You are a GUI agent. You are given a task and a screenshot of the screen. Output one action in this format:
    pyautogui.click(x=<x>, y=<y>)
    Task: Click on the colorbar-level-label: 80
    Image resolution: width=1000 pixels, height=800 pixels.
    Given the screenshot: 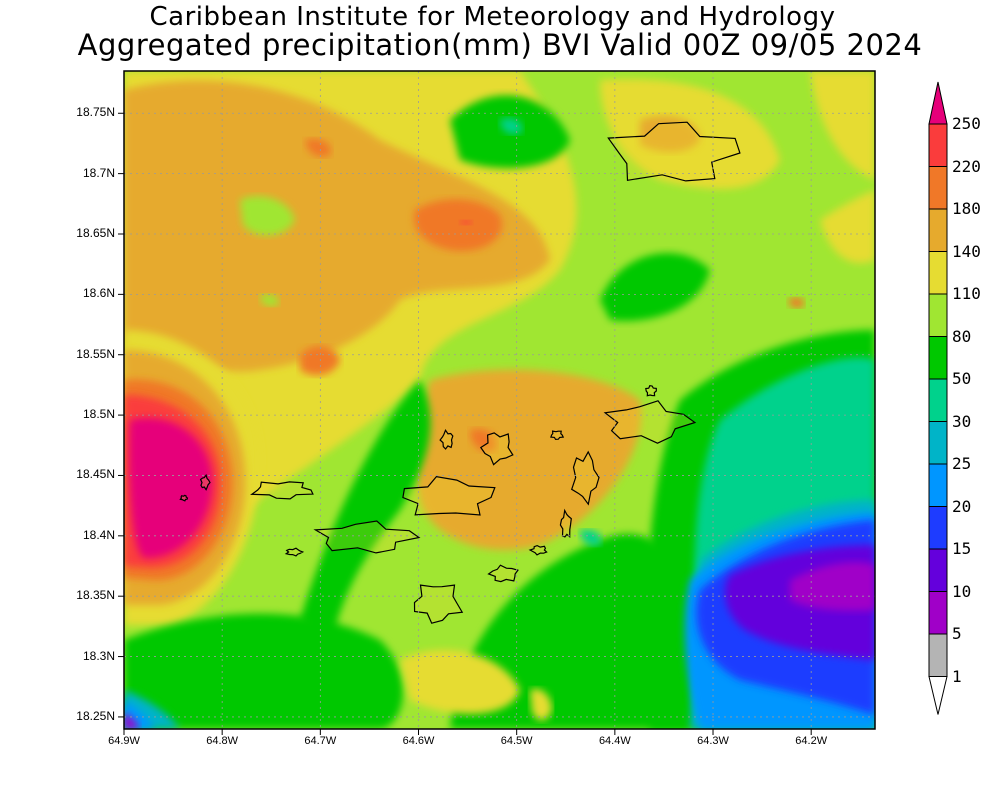 What is the action you would take?
    pyautogui.click(x=962, y=336)
    